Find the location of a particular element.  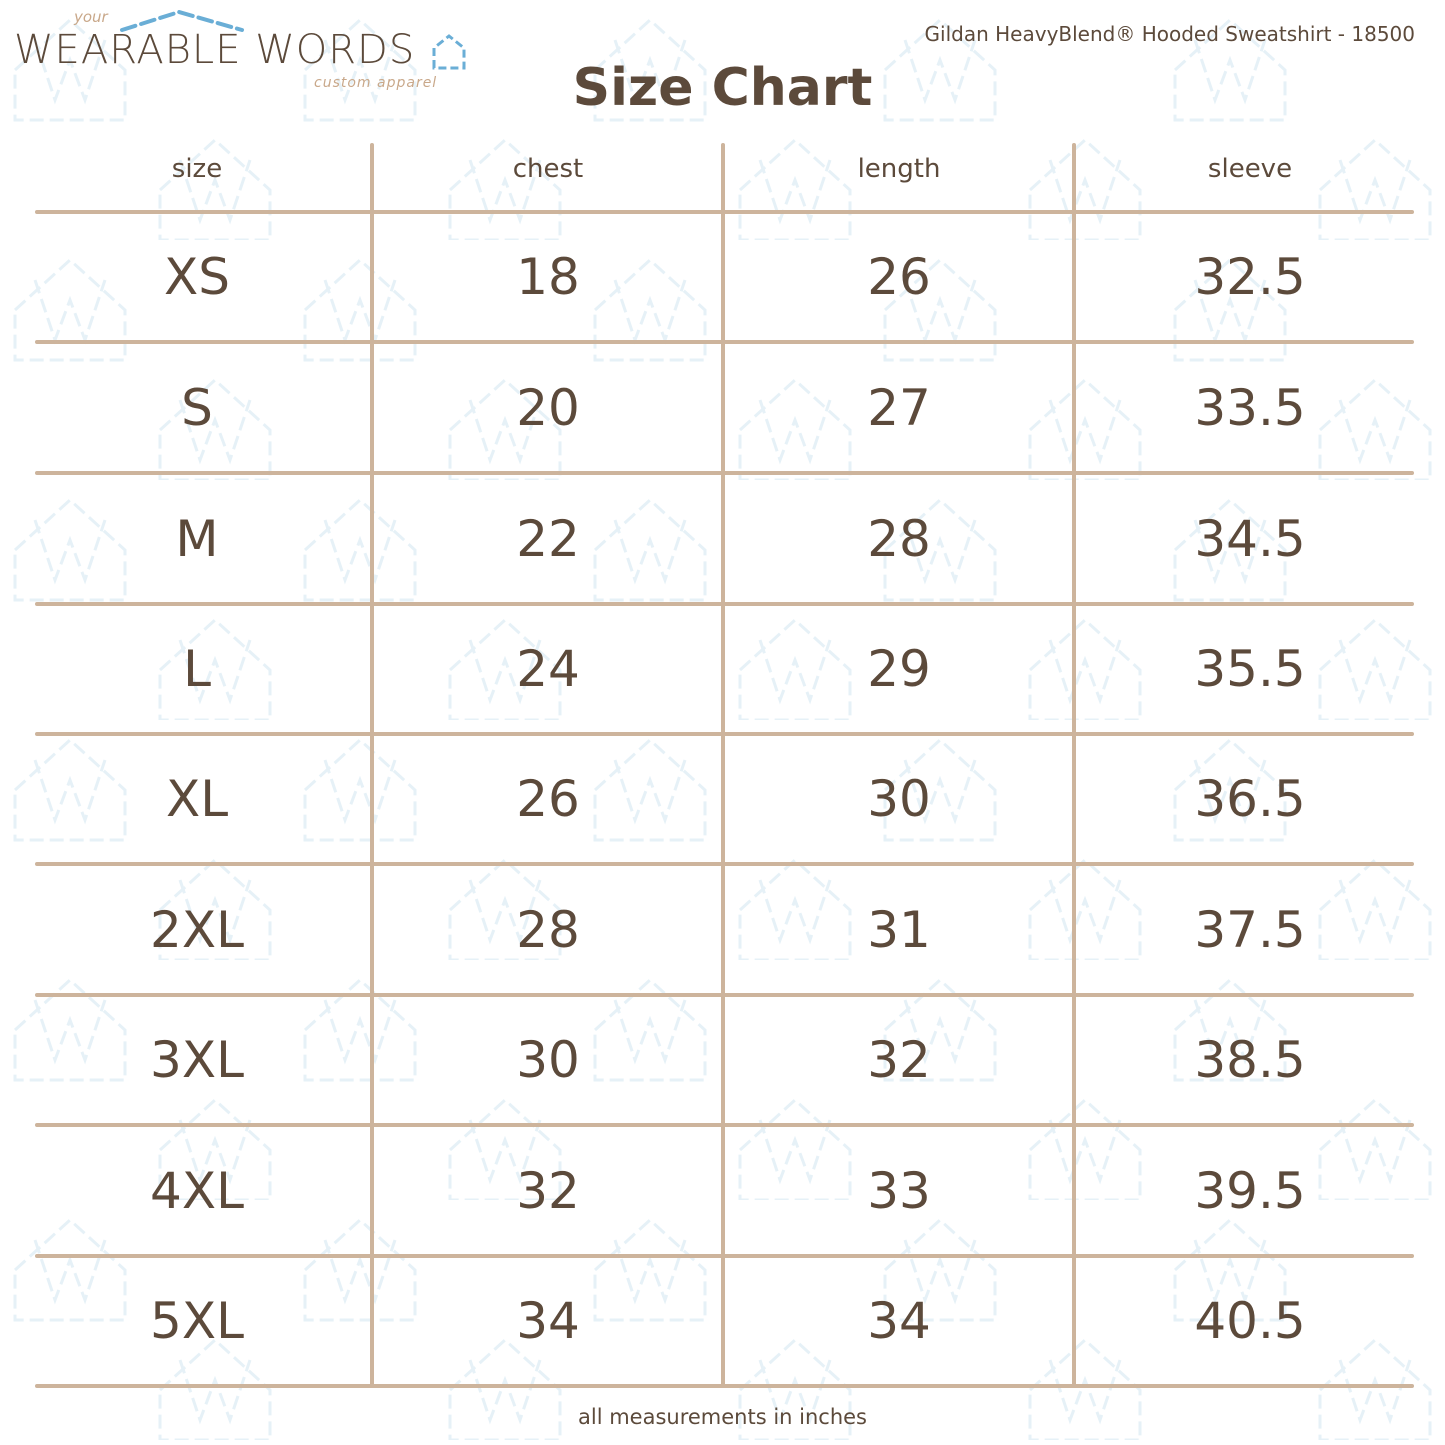

measurement-sleeve: 40.5 is located at coordinates (1250, 1321).